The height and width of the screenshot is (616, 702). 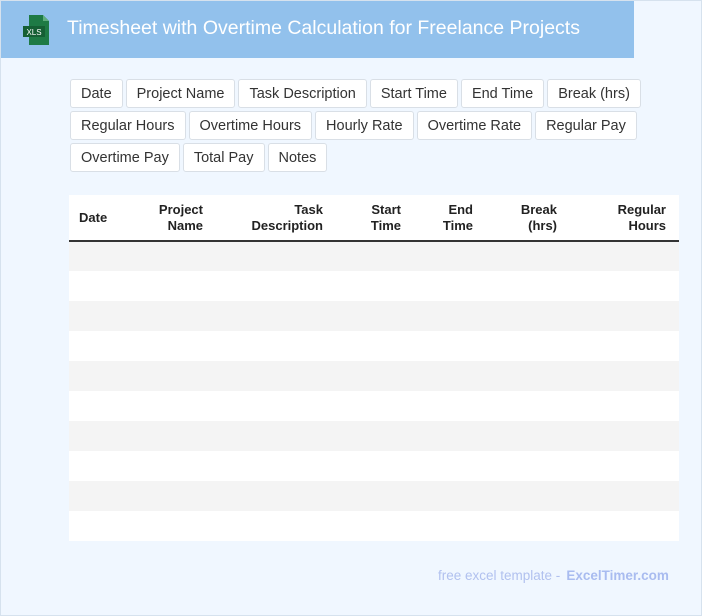 I want to click on field-chip: Overtime Rate, so click(x=474, y=125).